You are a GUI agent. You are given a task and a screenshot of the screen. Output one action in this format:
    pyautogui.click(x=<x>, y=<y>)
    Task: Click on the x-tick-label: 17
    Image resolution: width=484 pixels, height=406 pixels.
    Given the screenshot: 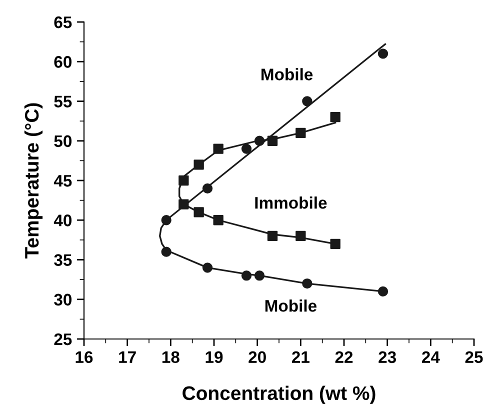 What is the action you would take?
    pyautogui.click(x=127, y=357)
    